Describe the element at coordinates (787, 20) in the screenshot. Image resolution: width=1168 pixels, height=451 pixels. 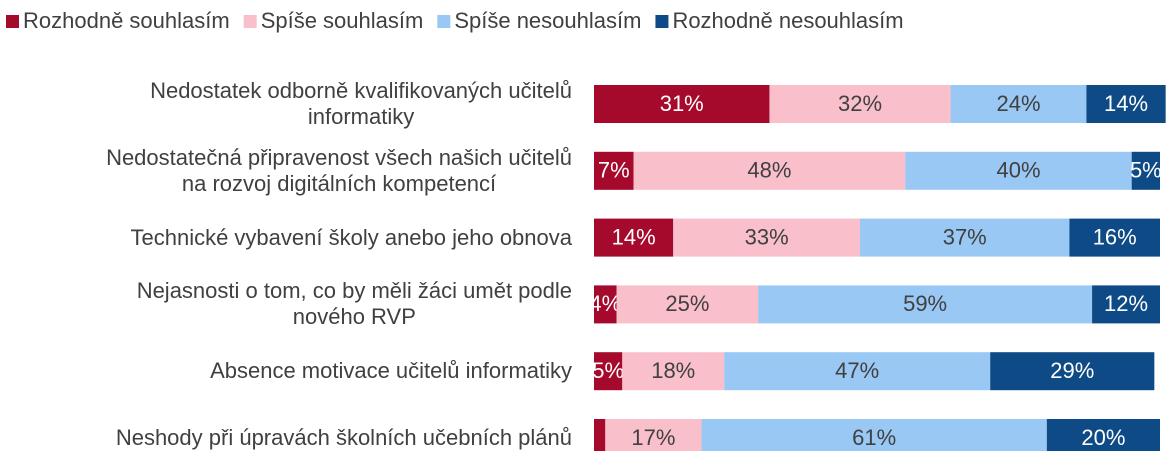
I see `legend-label: Rozhodně nesouhlasím` at that location.